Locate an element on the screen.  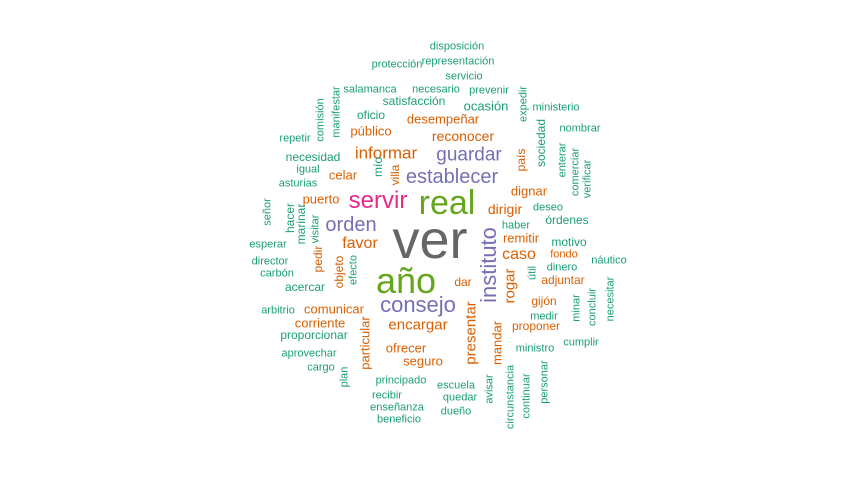
word-adjuntar: adjuntar is located at coordinates (563, 280).